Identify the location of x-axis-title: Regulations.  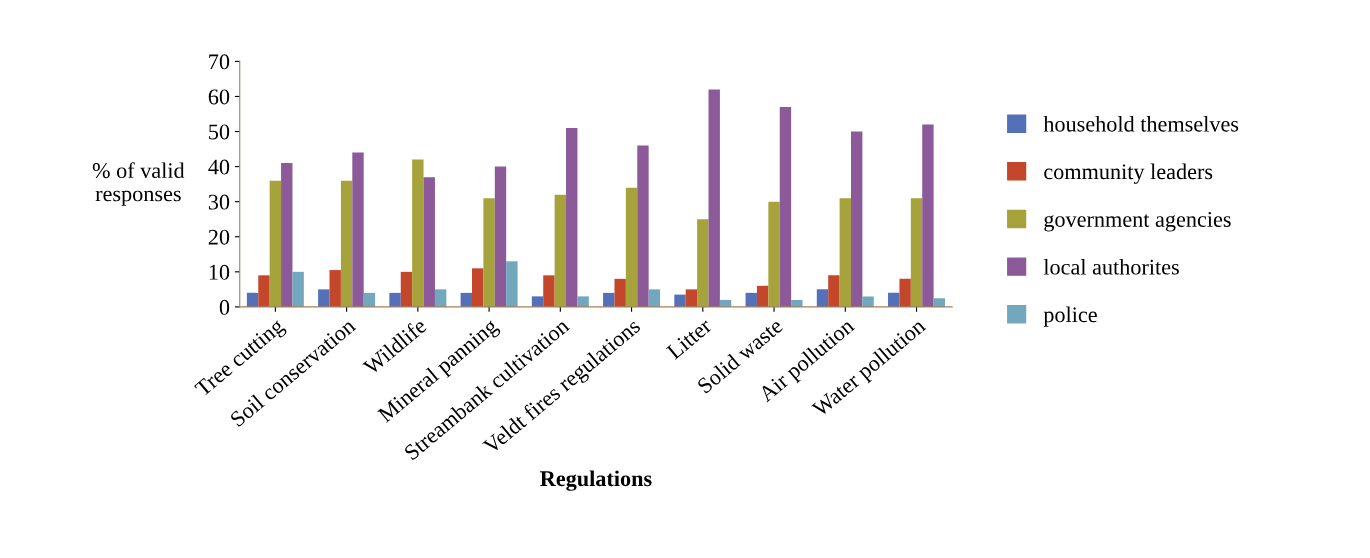
(596, 480).